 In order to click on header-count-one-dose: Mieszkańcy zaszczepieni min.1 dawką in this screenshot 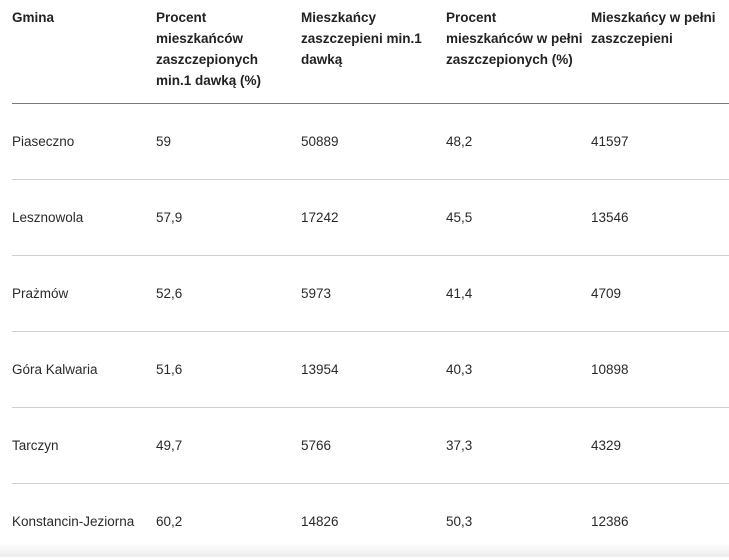, I will do `click(373, 52)`.